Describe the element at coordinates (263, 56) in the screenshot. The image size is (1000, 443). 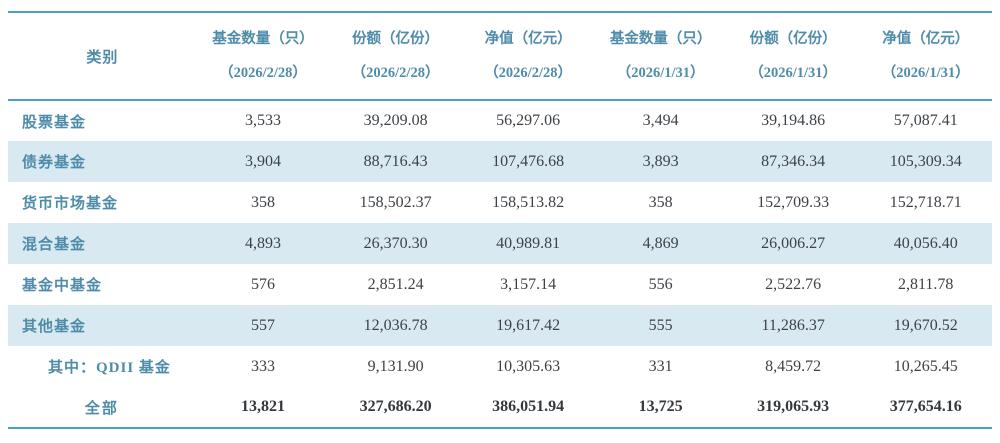
I see `col-header-count-feb: 基金数量（只） （2026/2/28）` at that location.